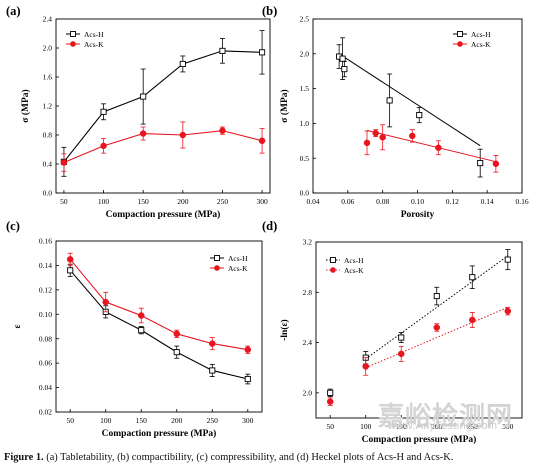  I want to click on y-tick-label: 0.04, so click(45, 387).